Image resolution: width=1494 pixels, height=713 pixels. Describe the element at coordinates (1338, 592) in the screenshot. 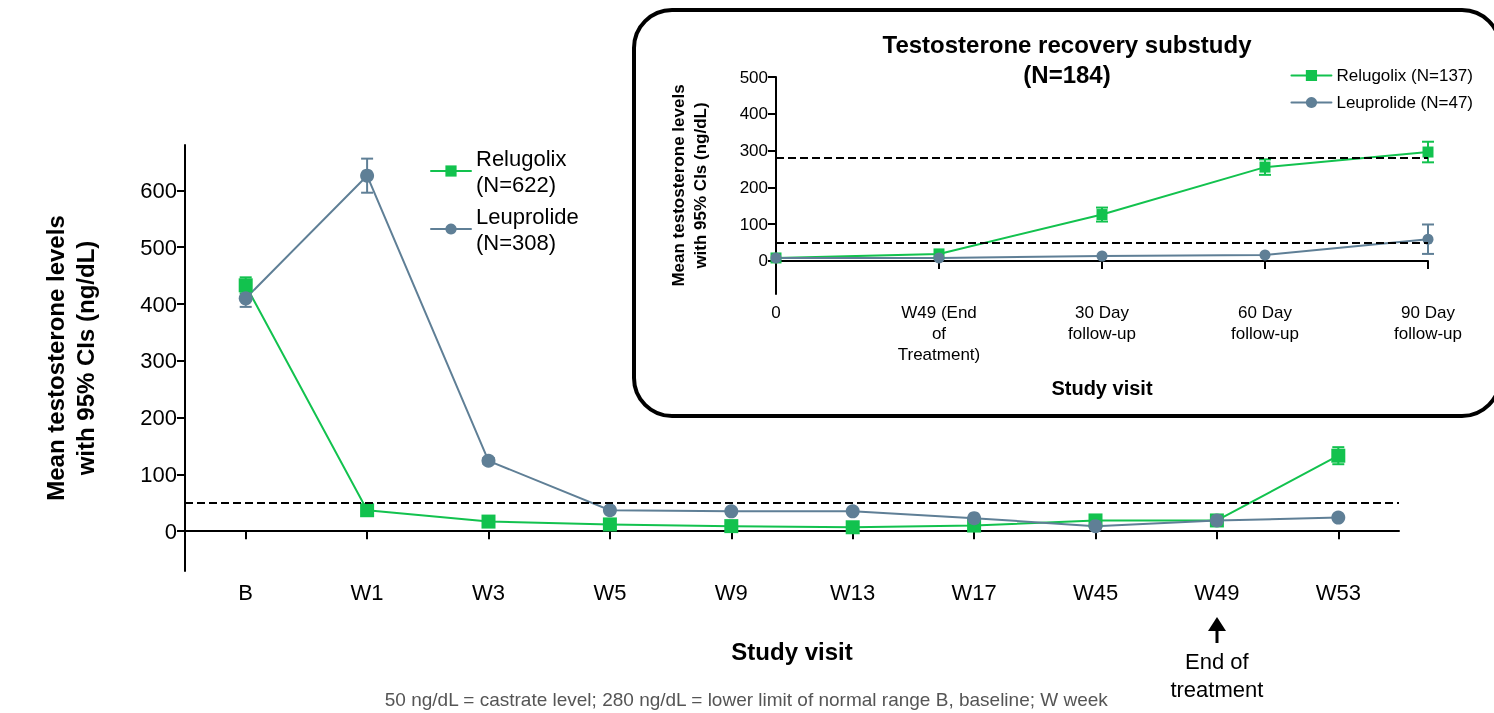

I see `x-tick-label: W53` at that location.